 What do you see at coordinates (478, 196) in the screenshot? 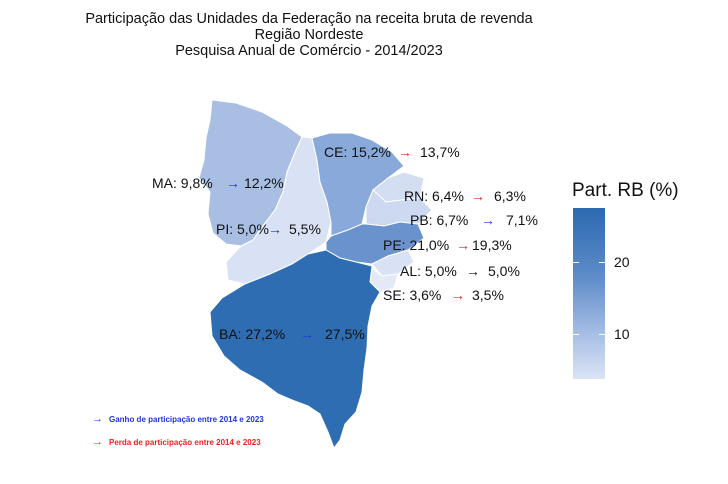
I see `arrow-rn: →` at bounding box center [478, 196].